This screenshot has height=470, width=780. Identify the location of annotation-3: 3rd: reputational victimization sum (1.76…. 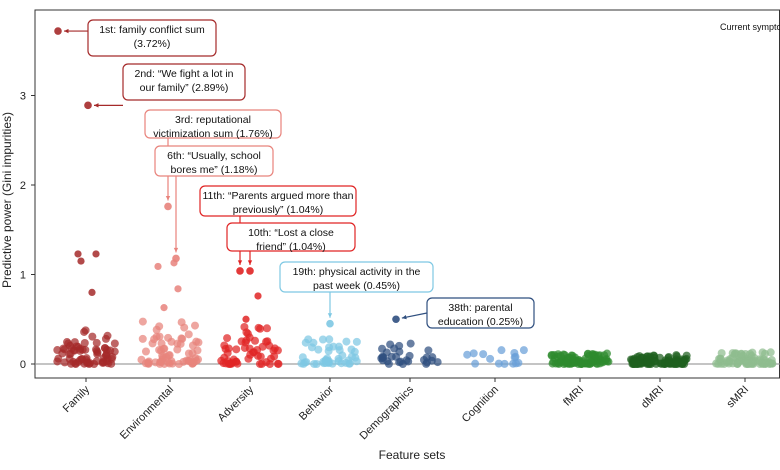
(213, 155).